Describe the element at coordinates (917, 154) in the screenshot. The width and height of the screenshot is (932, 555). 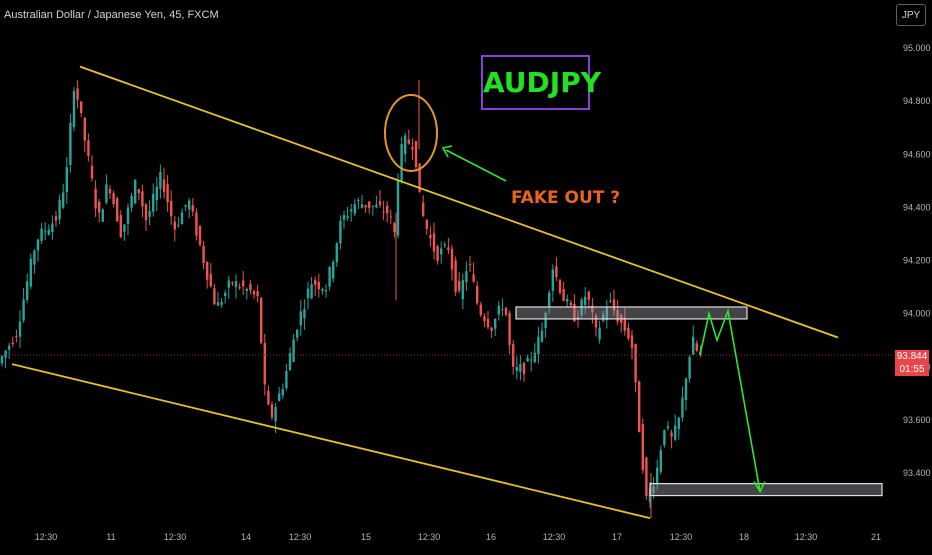
I see `price-tick-label: 94.600` at that location.